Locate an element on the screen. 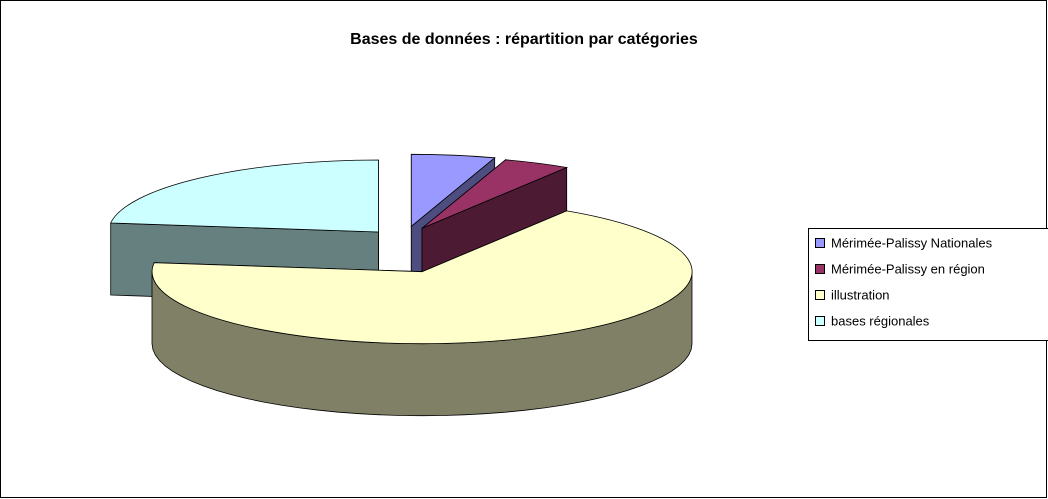 Image resolution: width=1048 pixels, height=499 pixels. legend-box is located at coordinates (928, 284).